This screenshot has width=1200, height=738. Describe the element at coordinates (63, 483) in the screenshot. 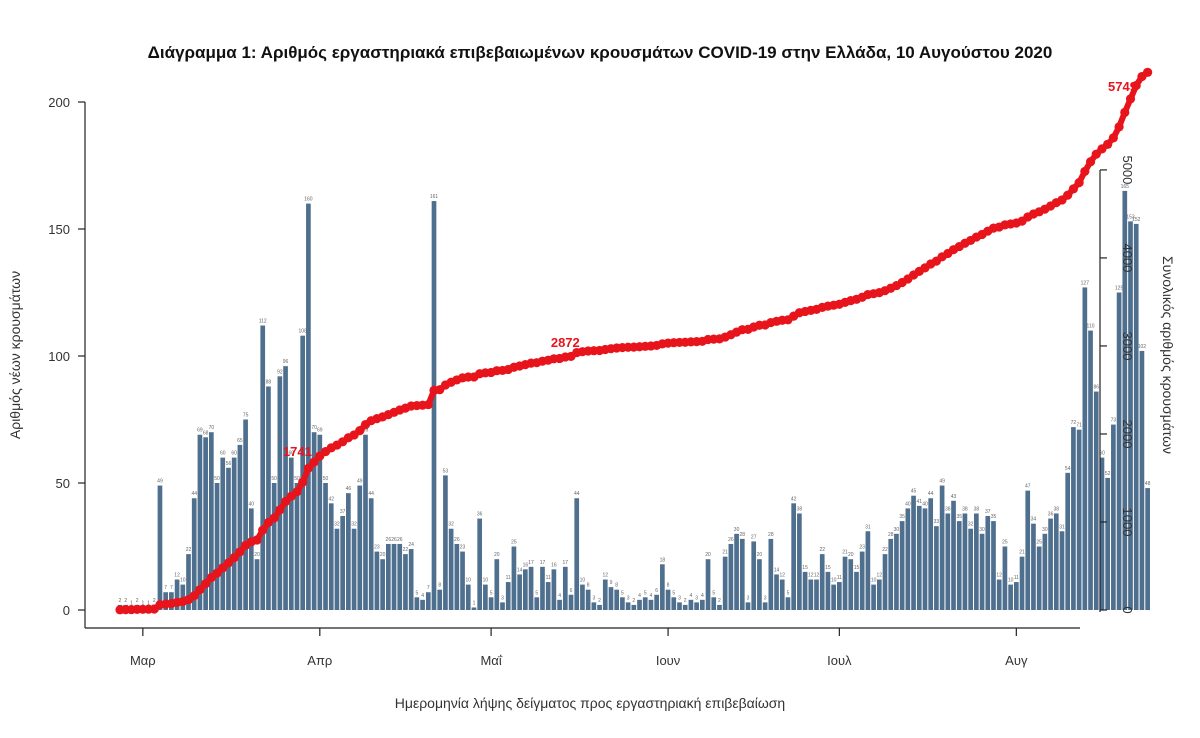

I see `left-tick-label: 50` at that location.